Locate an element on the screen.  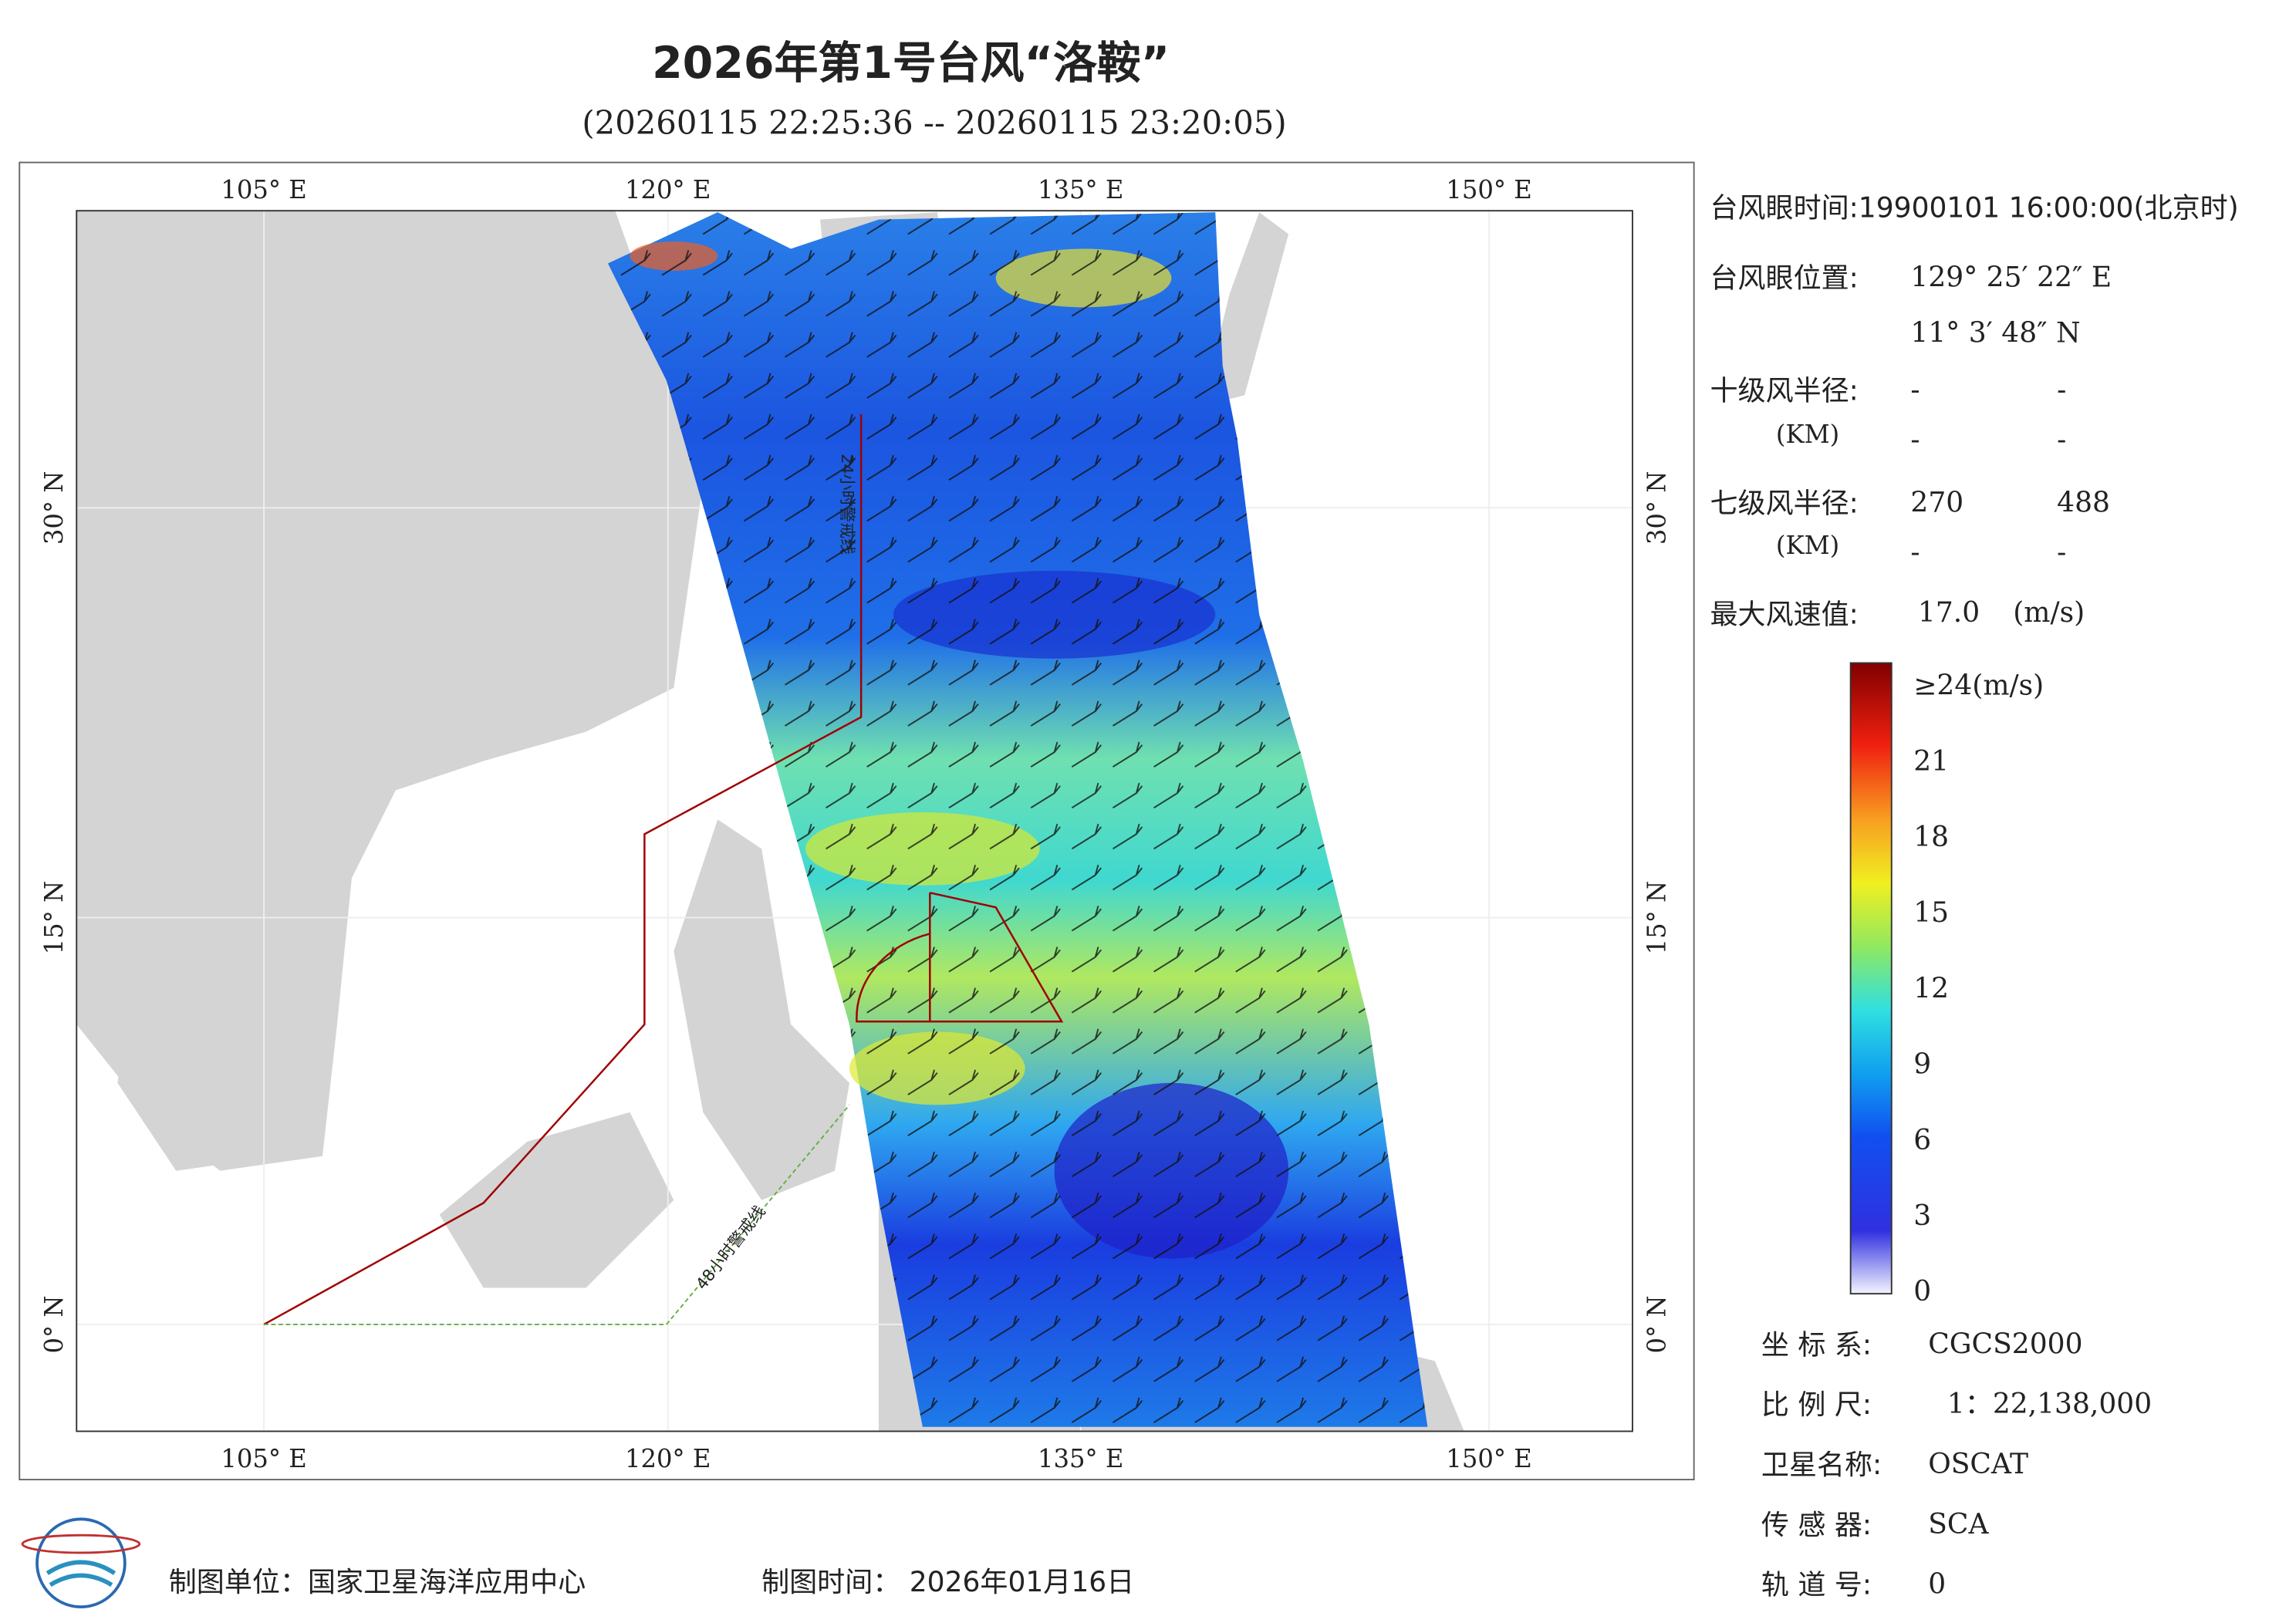
r10-unit: (KM) is located at coordinates (1807, 434).